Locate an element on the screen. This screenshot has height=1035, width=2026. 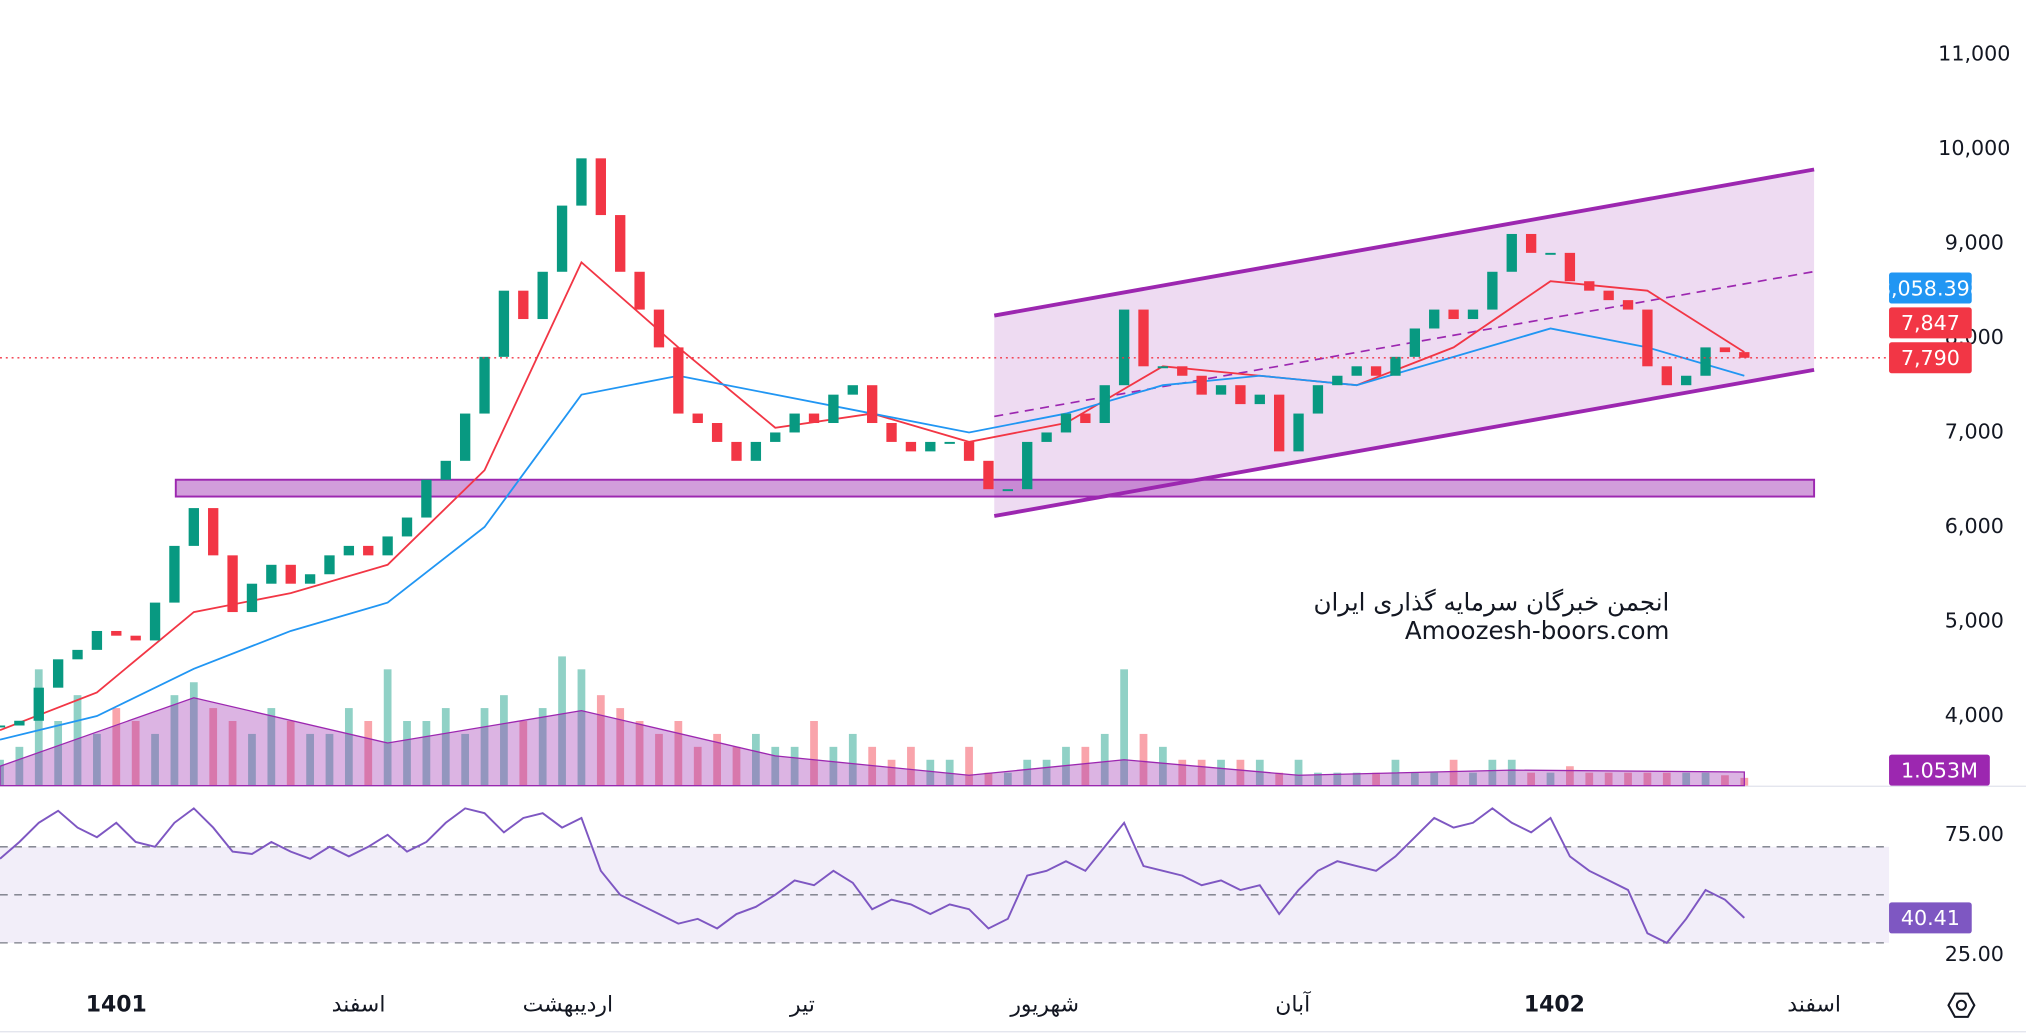
settings-circle is located at coordinates (1961, 1005).